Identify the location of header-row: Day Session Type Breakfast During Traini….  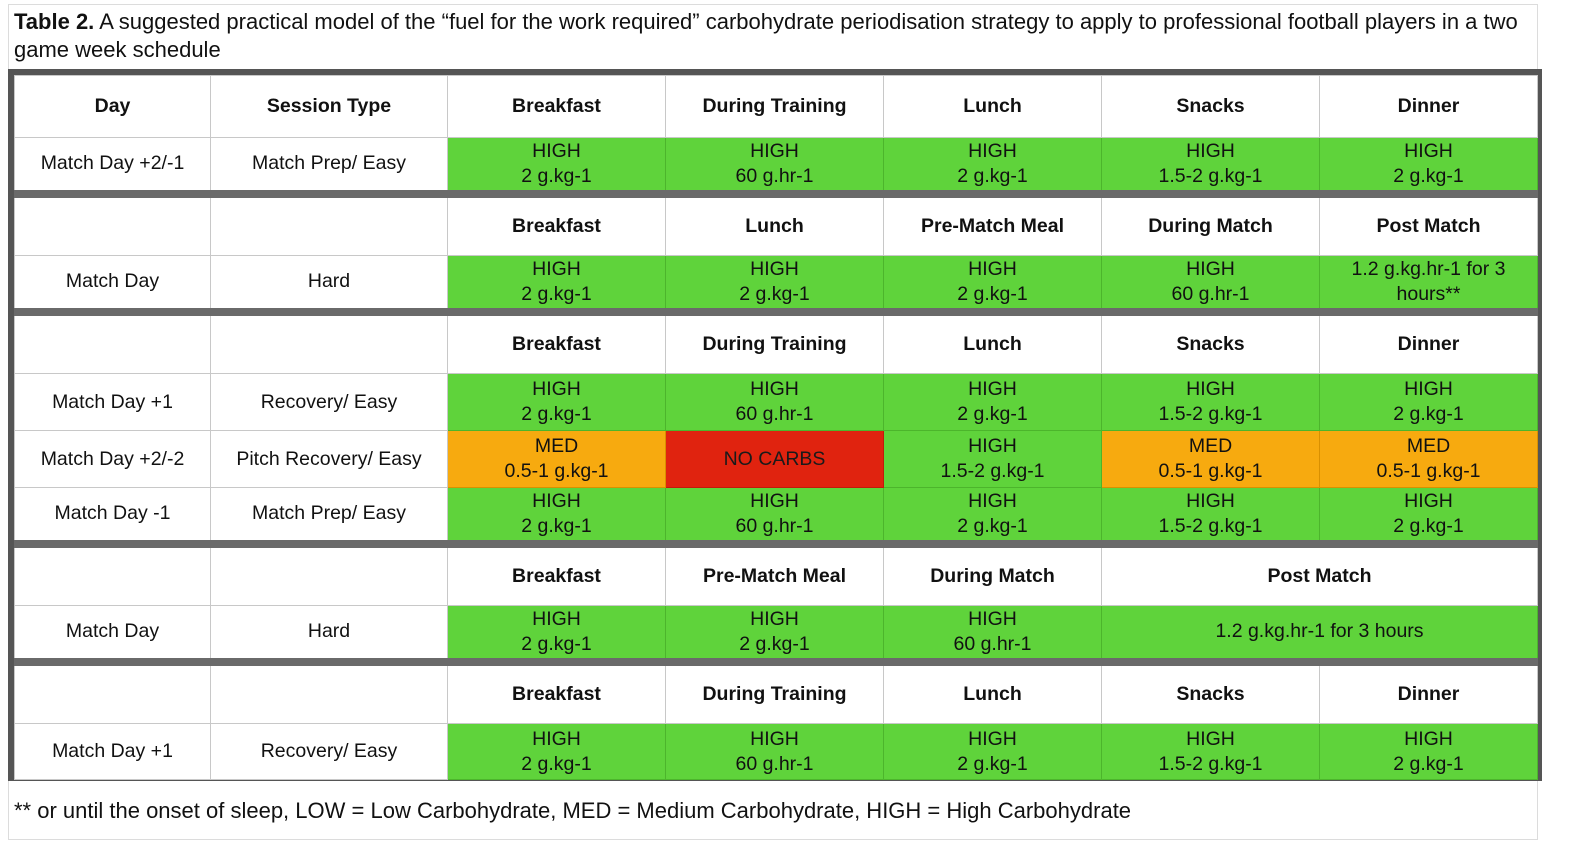
(776, 106).